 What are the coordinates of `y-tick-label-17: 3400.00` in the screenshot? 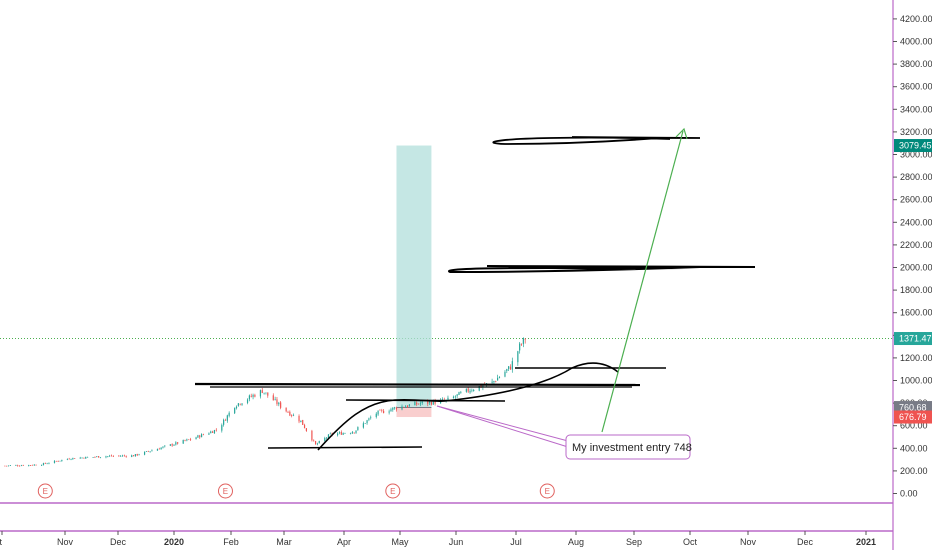 It's located at (916, 109).